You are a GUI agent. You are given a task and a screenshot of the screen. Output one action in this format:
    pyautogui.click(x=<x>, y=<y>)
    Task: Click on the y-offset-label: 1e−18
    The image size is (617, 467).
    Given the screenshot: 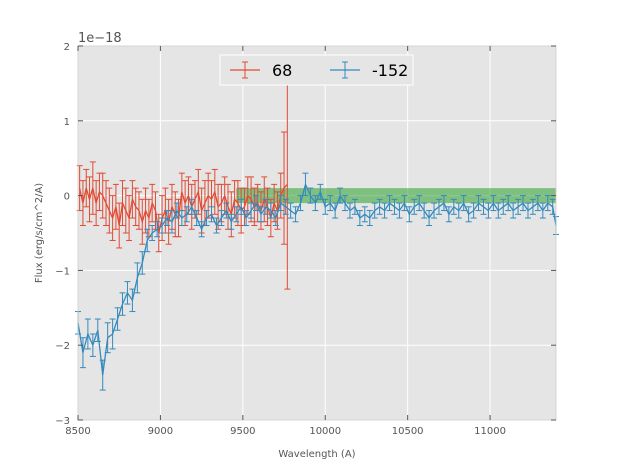 What is the action you would take?
    pyautogui.click(x=100, y=38)
    